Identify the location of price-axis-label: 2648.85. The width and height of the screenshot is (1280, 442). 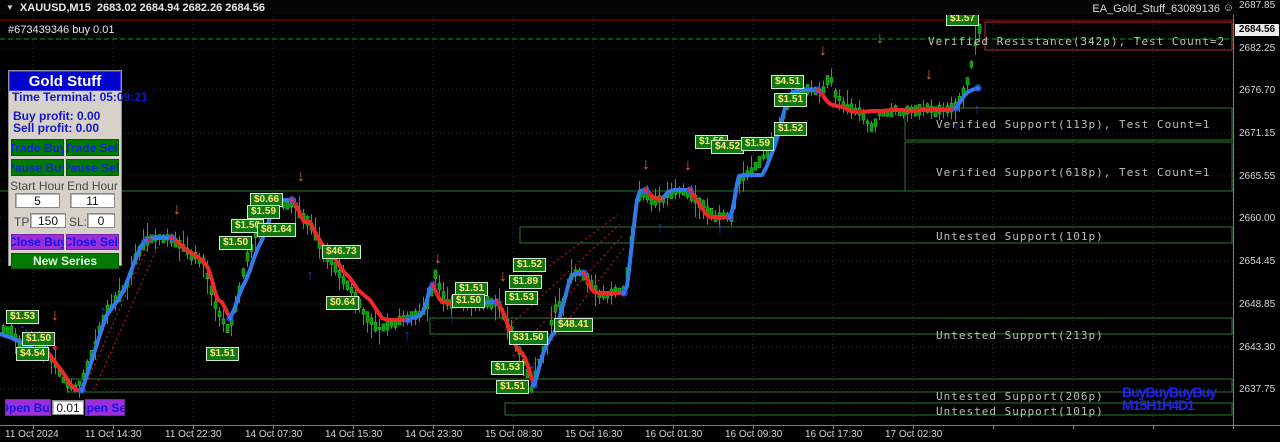
(1257, 304).